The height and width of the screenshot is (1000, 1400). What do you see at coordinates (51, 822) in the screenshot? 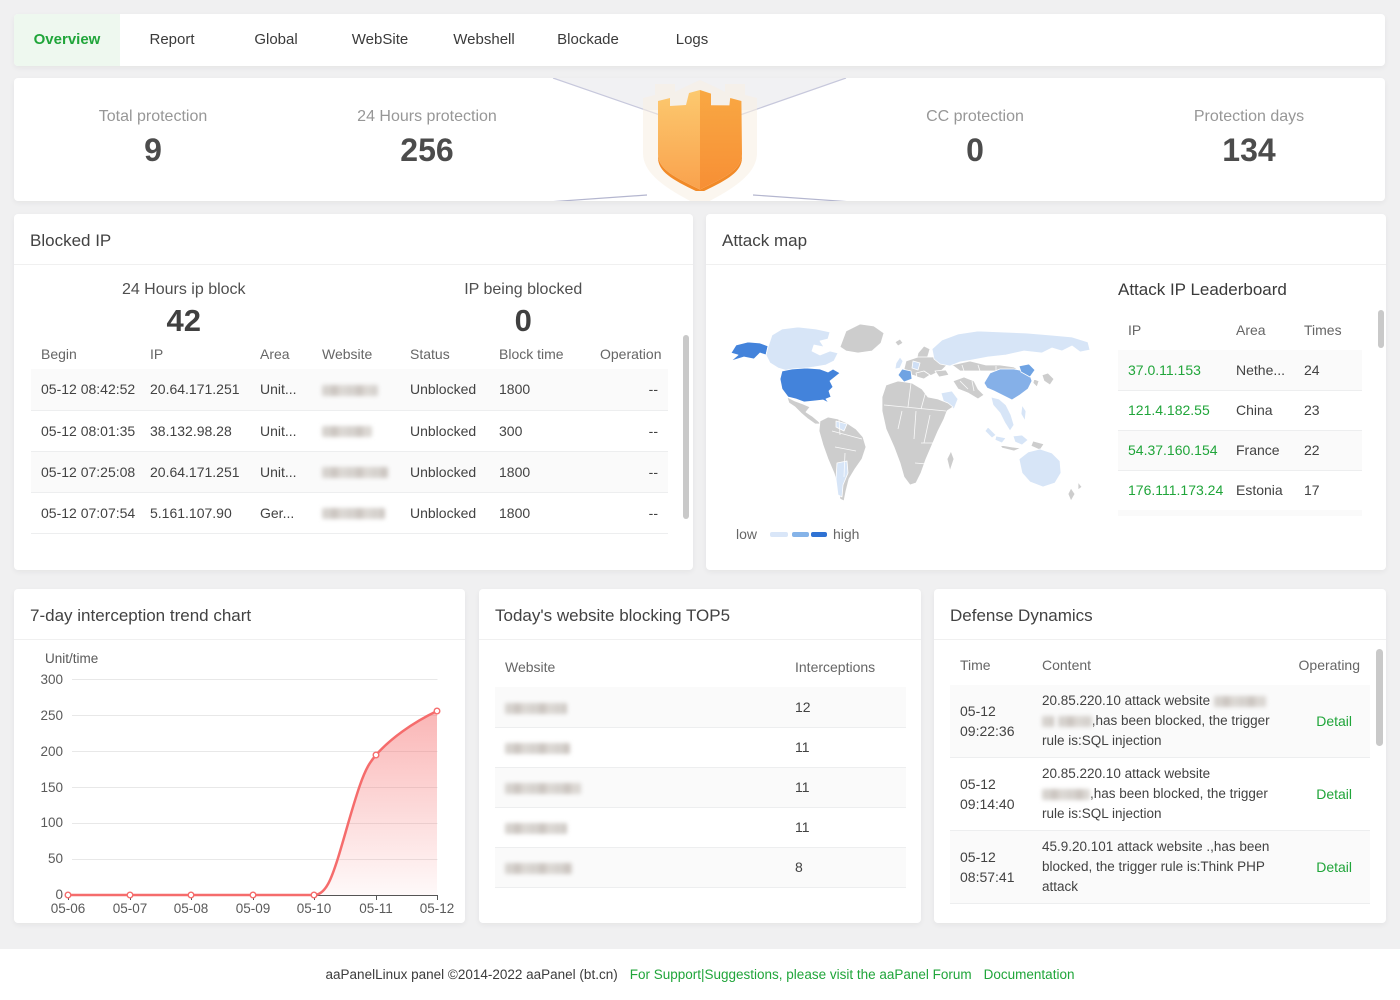
I see `svg-text: 100` at bounding box center [51, 822].